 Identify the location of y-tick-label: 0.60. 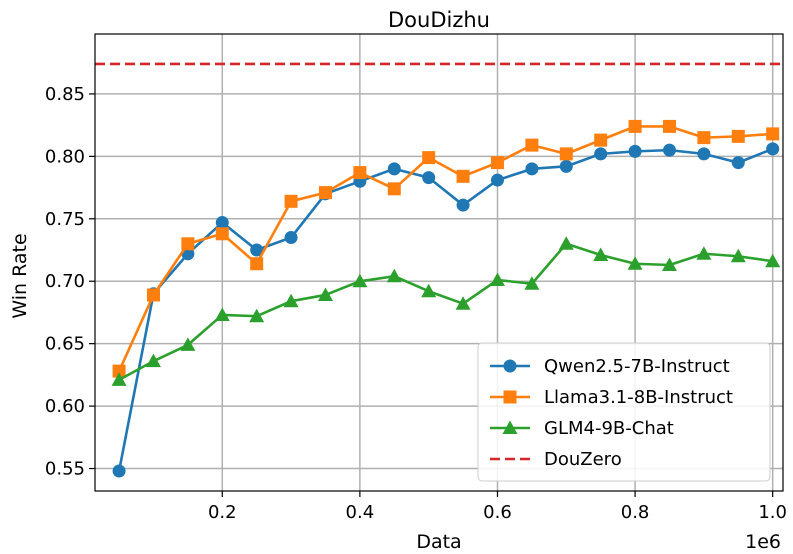
(65, 406).